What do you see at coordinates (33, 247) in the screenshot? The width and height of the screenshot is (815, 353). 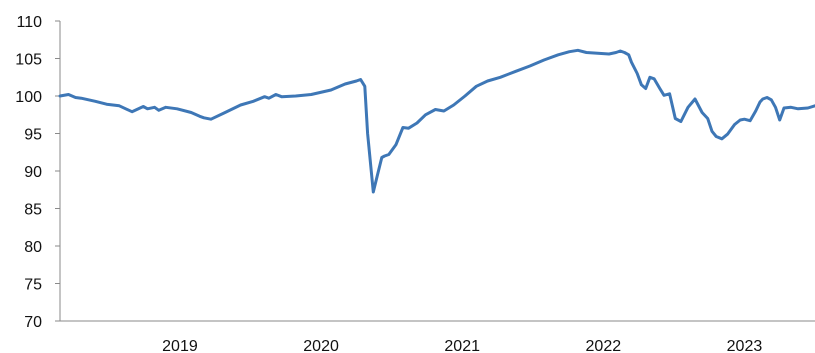 I see `y-tick-label: 80` at bounding box center [33, 247].